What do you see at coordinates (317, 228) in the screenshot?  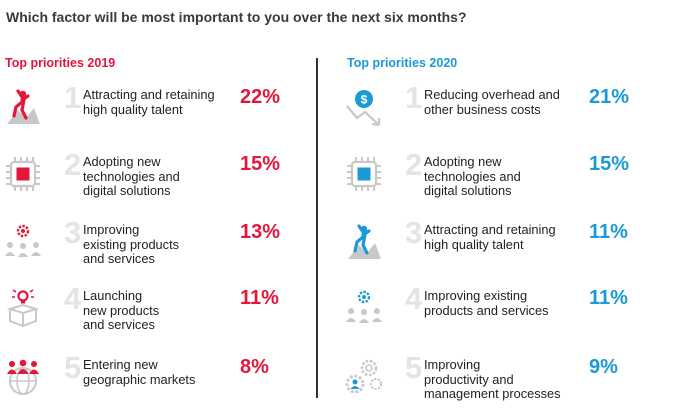 I see `column-divider` at bounding box center [317, 228].